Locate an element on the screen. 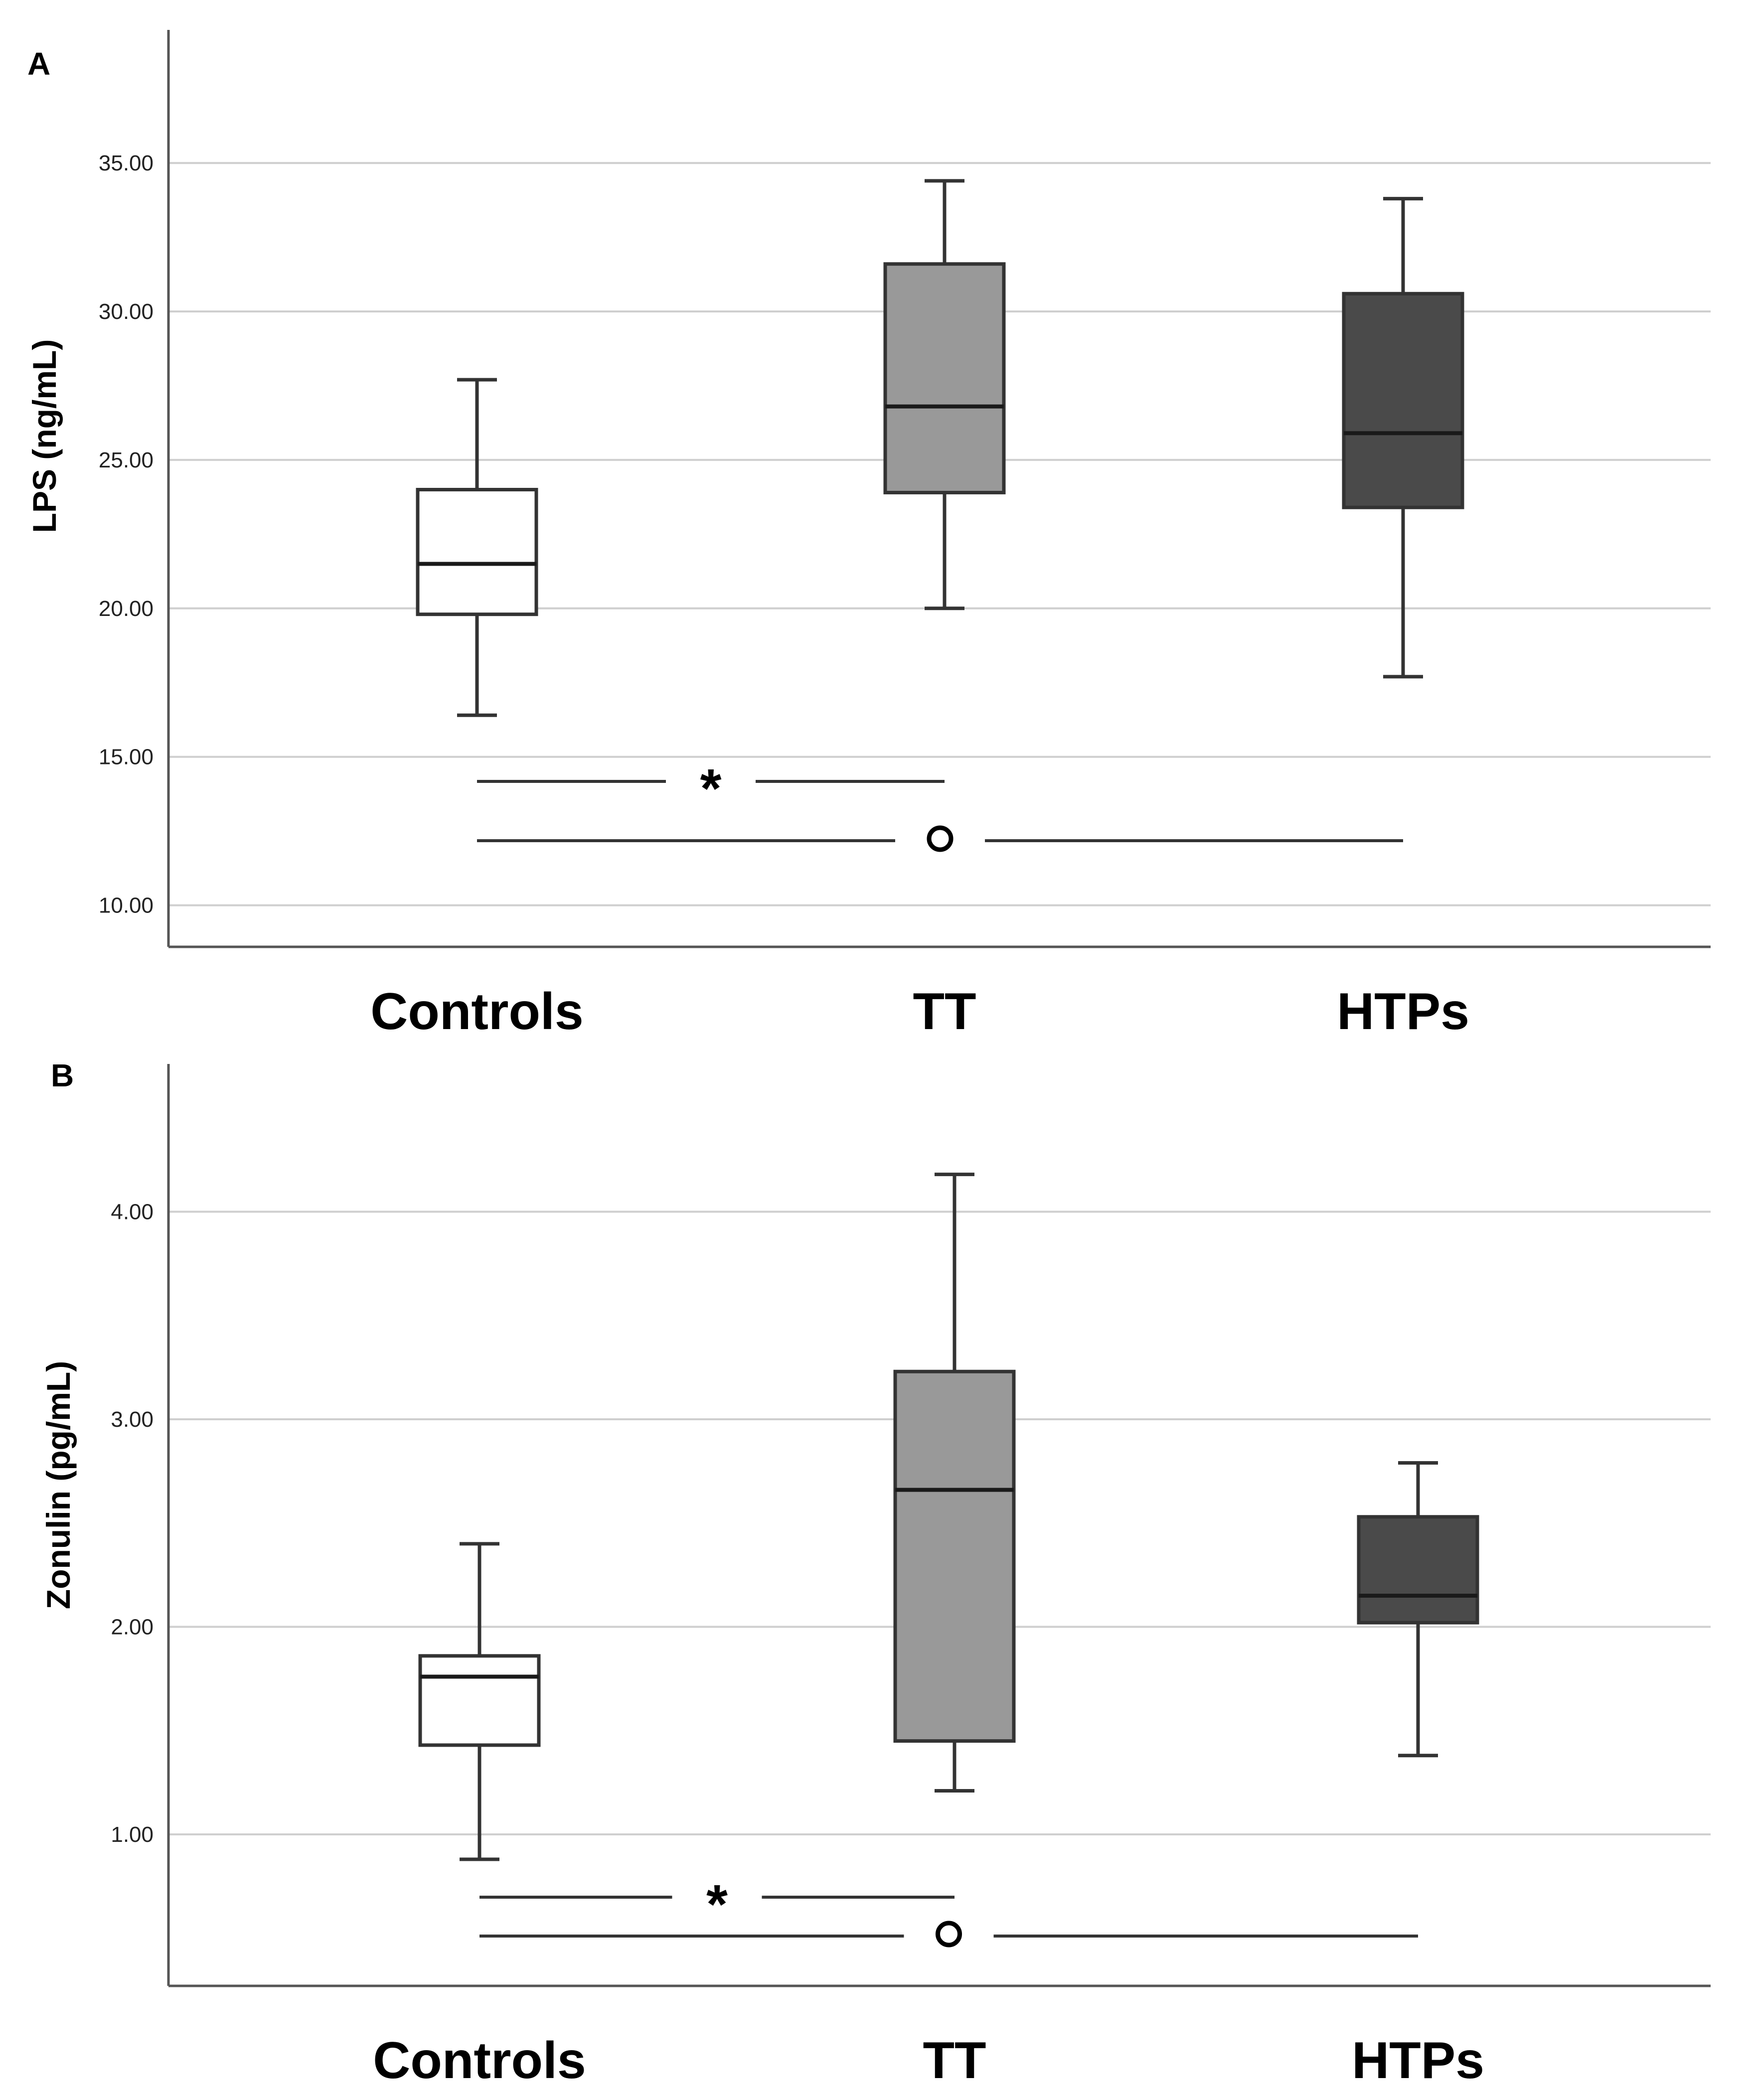 This screenshot has height=2100, width=1749. y-tick-label: 15.00 is located at coordinates (127, 757).